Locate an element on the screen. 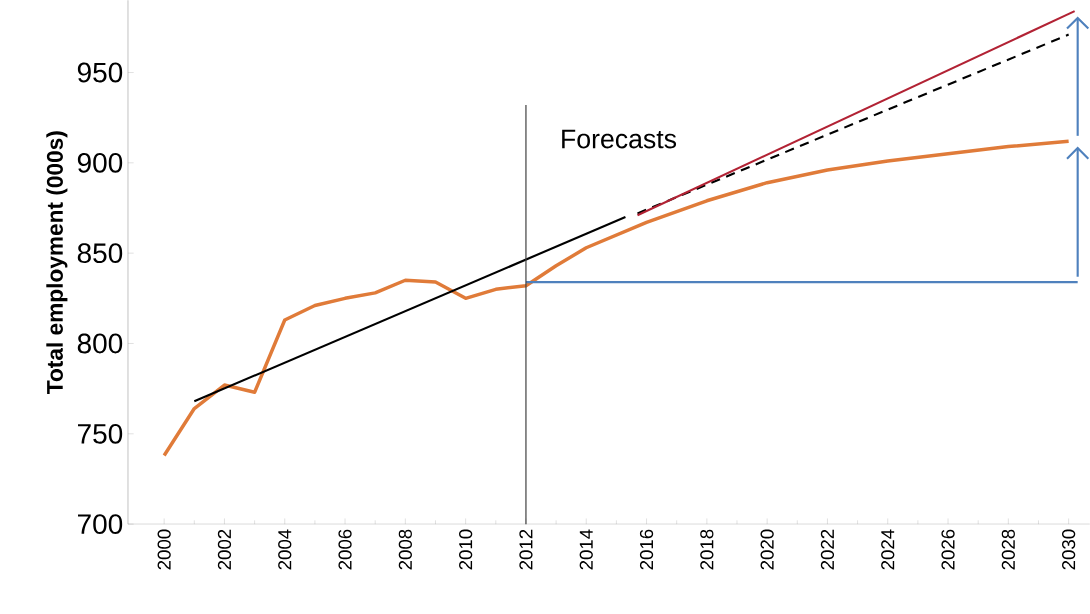 The width and height of the screenshot is (1090, 614). y-tick-label: 850 is located at coordinates (100, 253).